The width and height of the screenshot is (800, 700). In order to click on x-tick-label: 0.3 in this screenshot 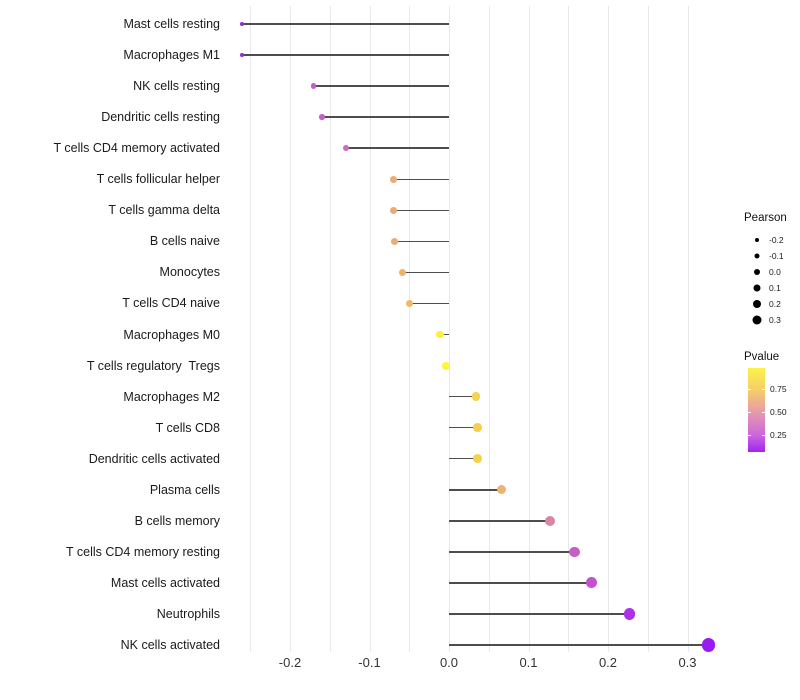, I will do `click(687, 662)`.